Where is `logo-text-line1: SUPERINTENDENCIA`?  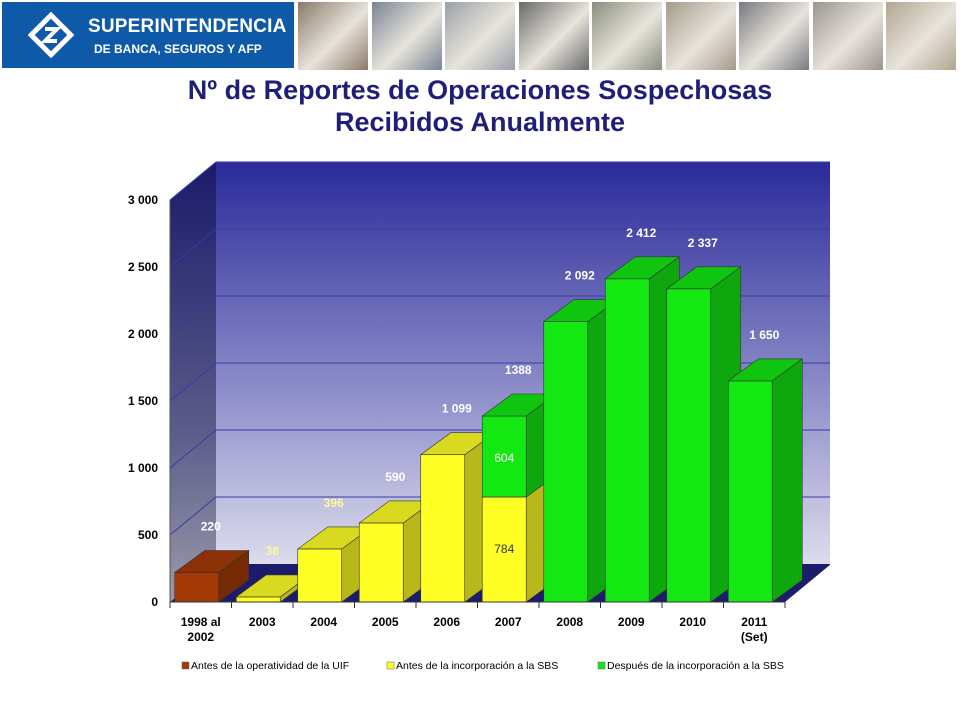
logo-text-line1: SUPERINTENDENCIA is located at coordinates (187, 26).